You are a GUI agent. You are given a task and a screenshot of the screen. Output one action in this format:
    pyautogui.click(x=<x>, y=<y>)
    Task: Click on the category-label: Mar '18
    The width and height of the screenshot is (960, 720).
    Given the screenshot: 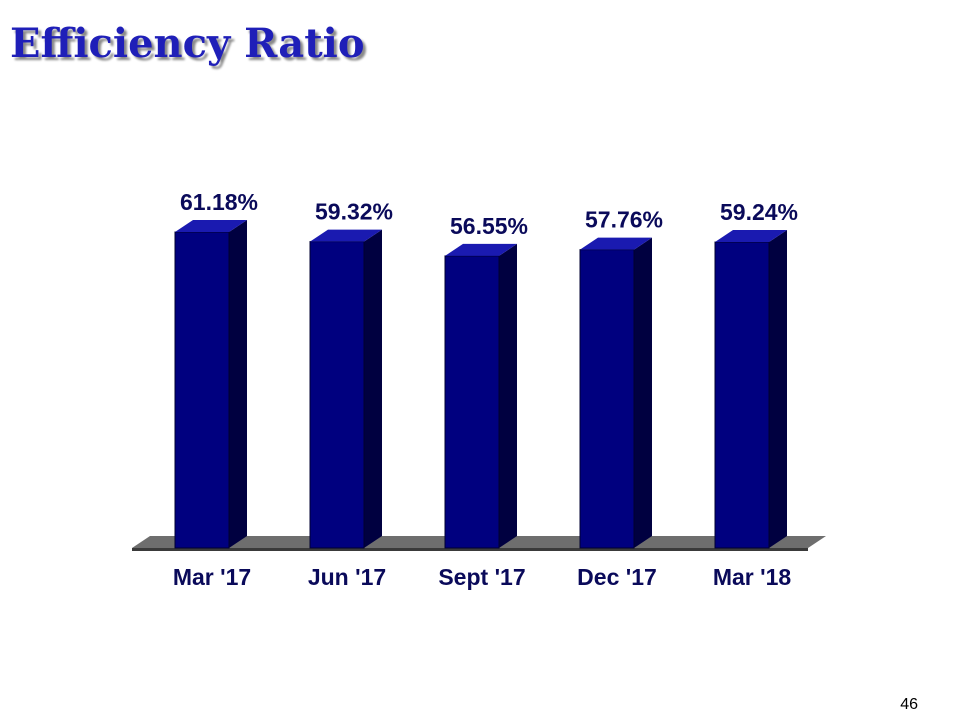 What is the action you would take?
    pyautogui.click(x=752, y=577)
    